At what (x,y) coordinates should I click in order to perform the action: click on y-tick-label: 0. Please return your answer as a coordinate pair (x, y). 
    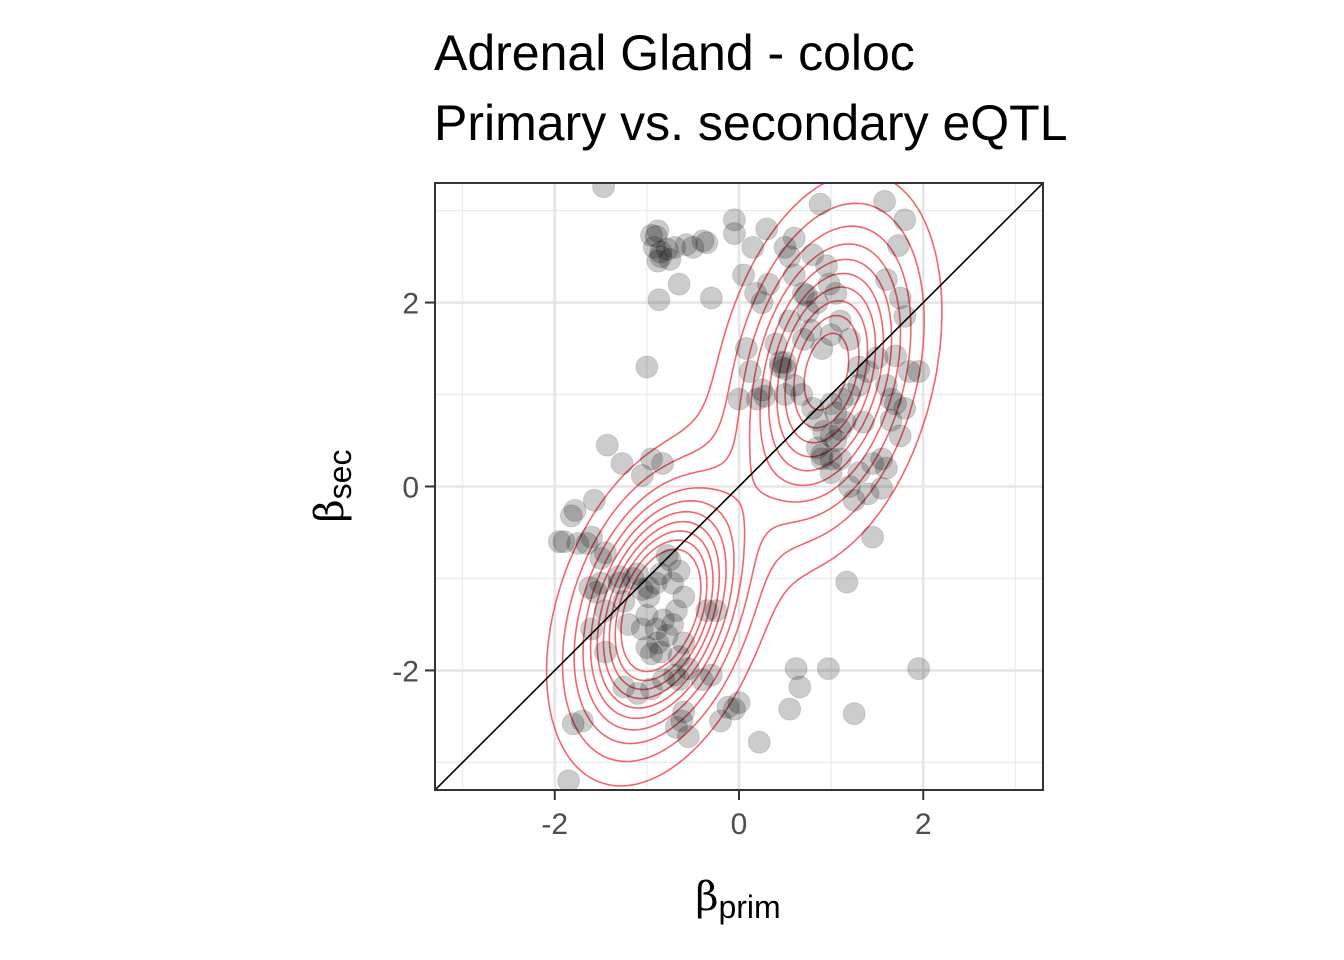
    Looking at the image, I should click on (410, 488).